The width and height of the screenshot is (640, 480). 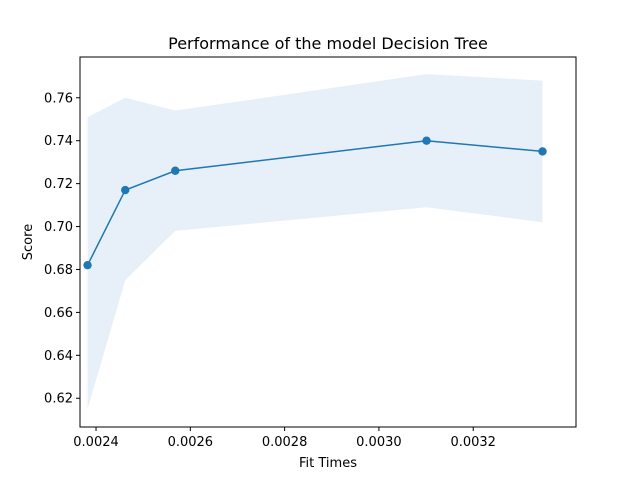 What do you see at coordinates (58, 141) in the screenshot?
I see `y-tick-label: 0.74` at bounding box center [58, 141].